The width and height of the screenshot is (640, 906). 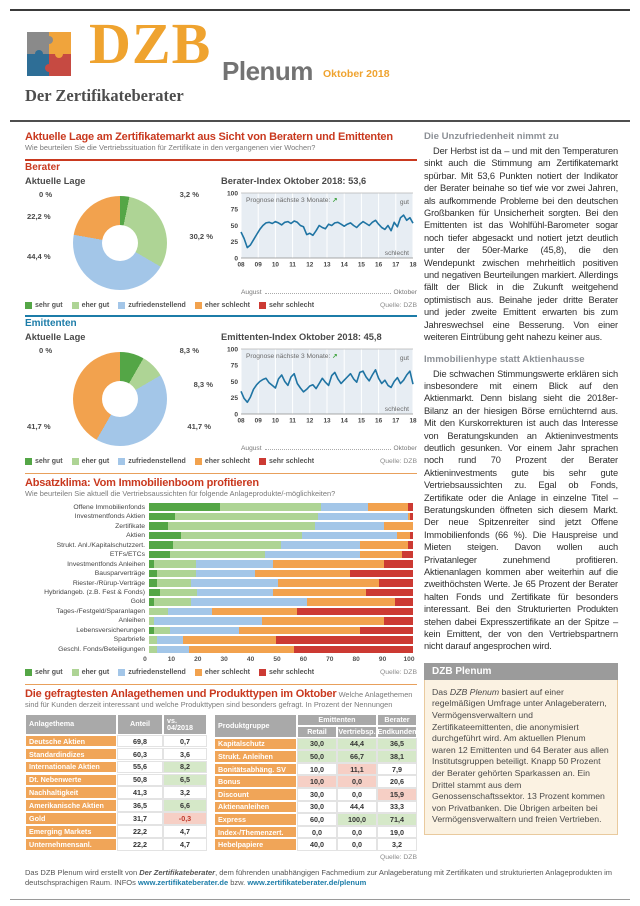 What do you see at coordinates (71, 741) in the screenshot?
I see `row-label: Deutsche Aktien` at bounding box center [71, 741].